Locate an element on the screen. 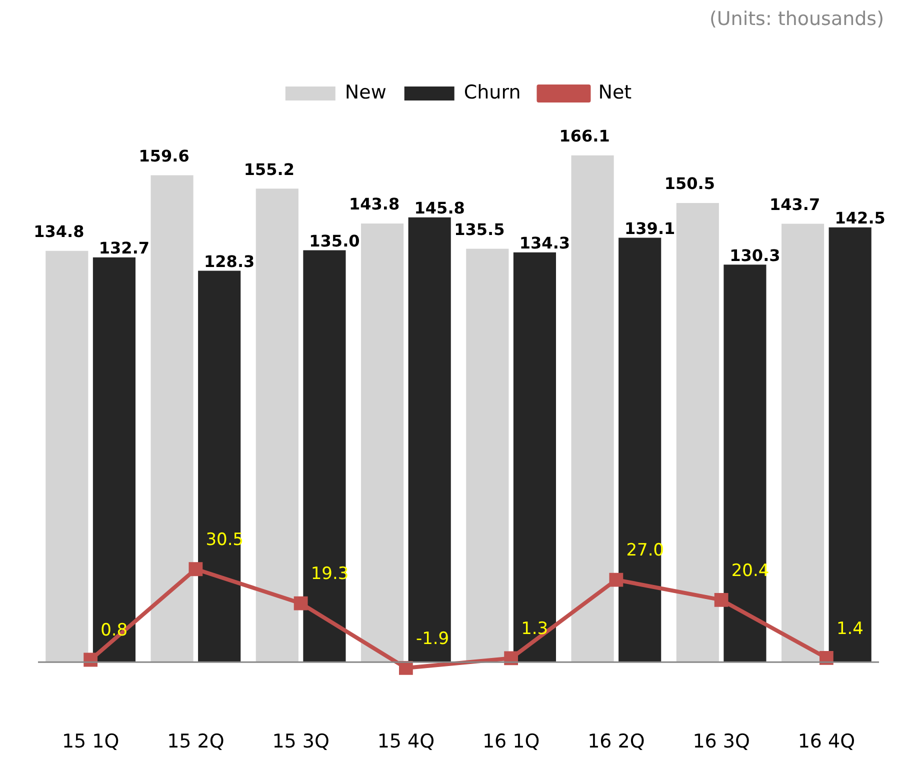 The width and height of the screenshot is (912, 770). data-label: 166.1 is located at coordinates (584, 136).